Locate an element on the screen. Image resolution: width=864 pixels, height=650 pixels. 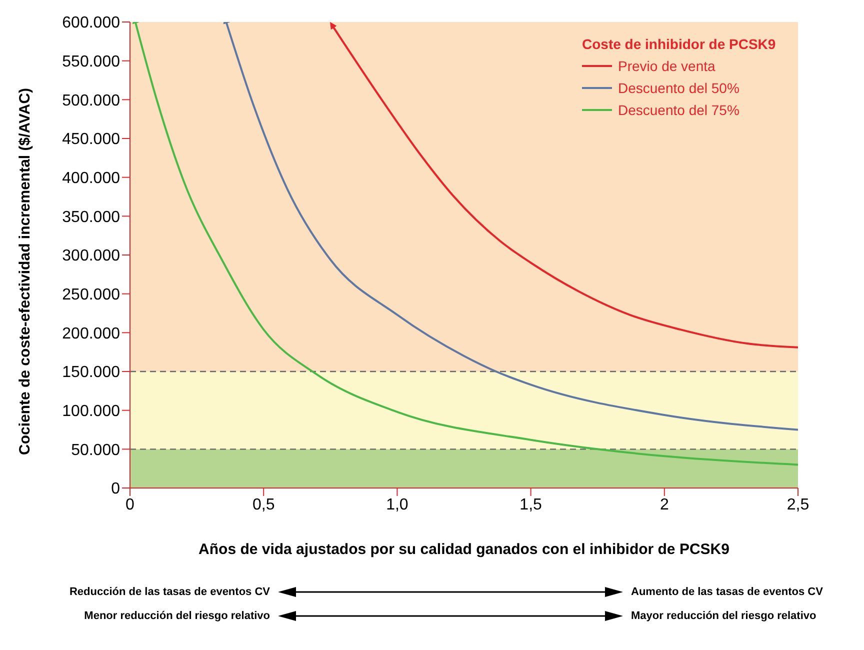
y-tick-label: 0 is located at coordinates (115, 489).